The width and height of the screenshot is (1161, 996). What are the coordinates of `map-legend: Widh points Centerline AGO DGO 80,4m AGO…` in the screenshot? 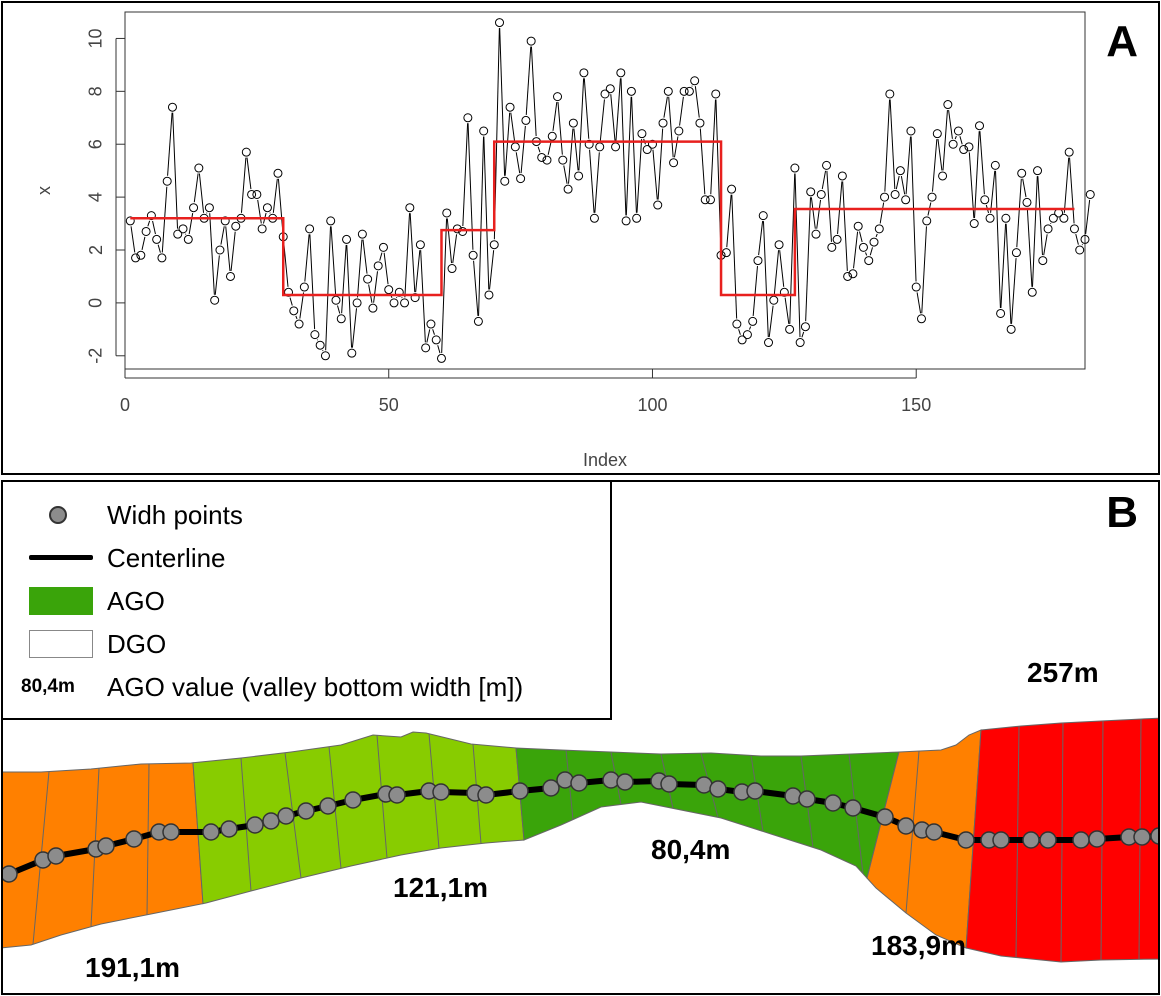 It's located at (307, 601).